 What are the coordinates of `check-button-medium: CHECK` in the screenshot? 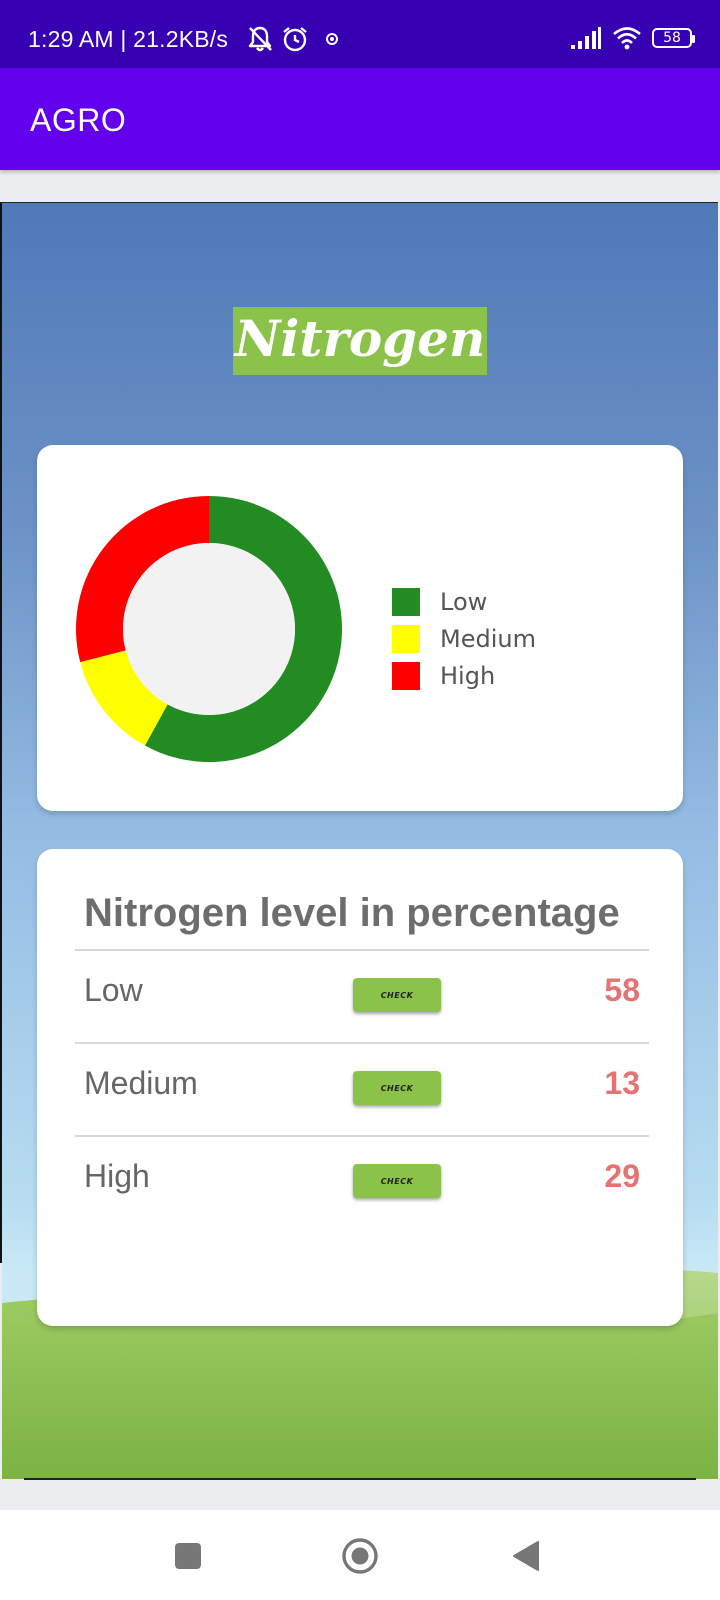 It's located at (397, 1088).